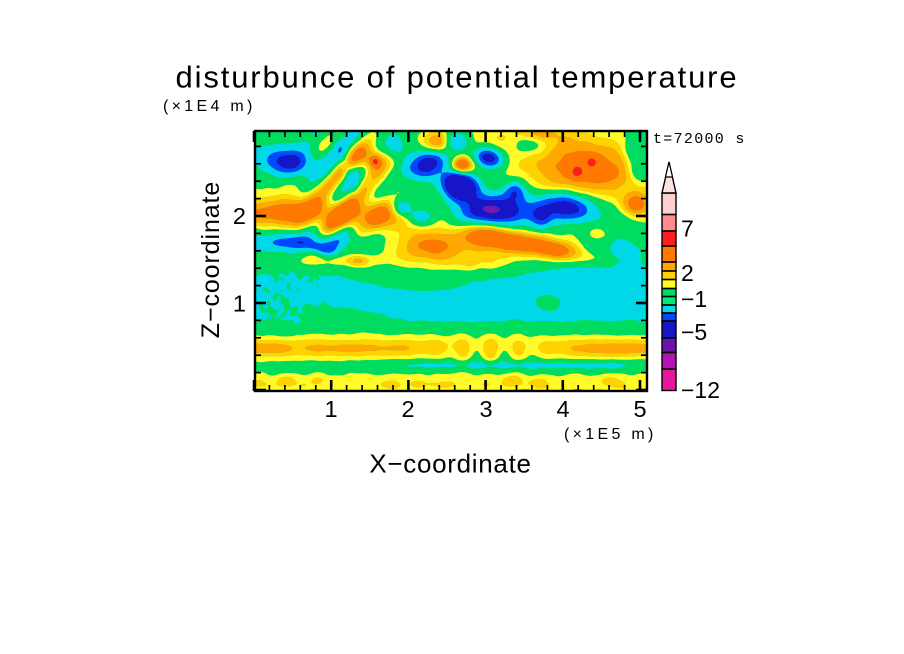 The width and height of the screenshot is (904, 654). Describe the element at coordinates (450, 464) in the screenshot. I see `svg-text: X−coordinate` at that location.